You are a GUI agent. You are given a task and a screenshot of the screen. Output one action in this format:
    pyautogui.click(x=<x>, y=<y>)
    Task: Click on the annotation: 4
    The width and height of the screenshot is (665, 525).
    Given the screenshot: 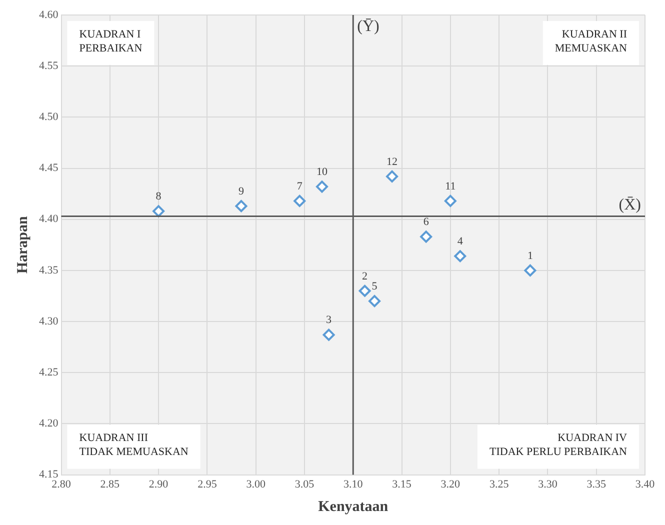 What is the action you would take?
    pyautogui.click(x=460, y=242)
    